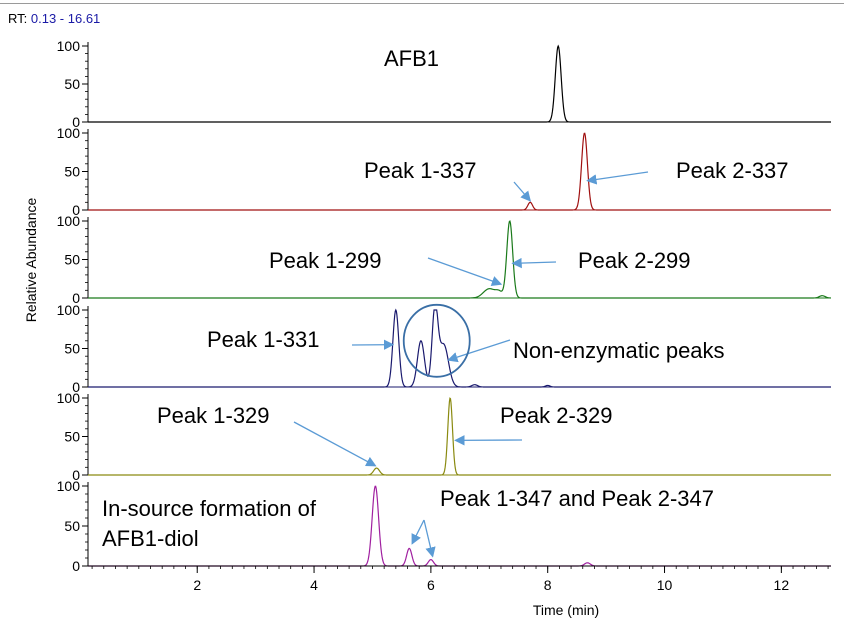 The height and width of the screenshot is (625, 844). I want to click on panel-m329: 0 50 100 Peak 1-329 Peak 2-329, so click(444, 436).